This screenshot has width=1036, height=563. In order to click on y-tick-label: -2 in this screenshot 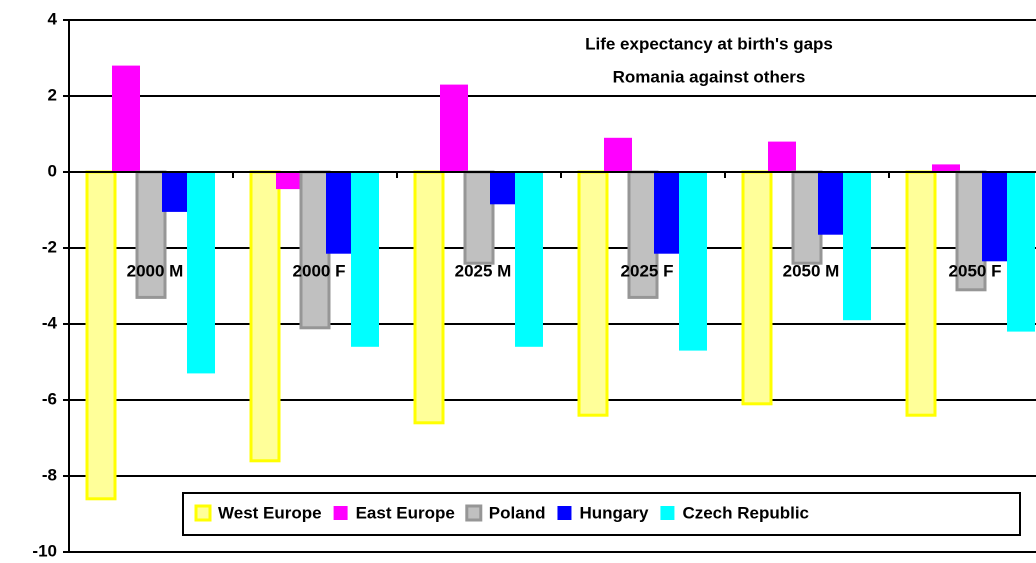, I will do `click(49, 246)`.